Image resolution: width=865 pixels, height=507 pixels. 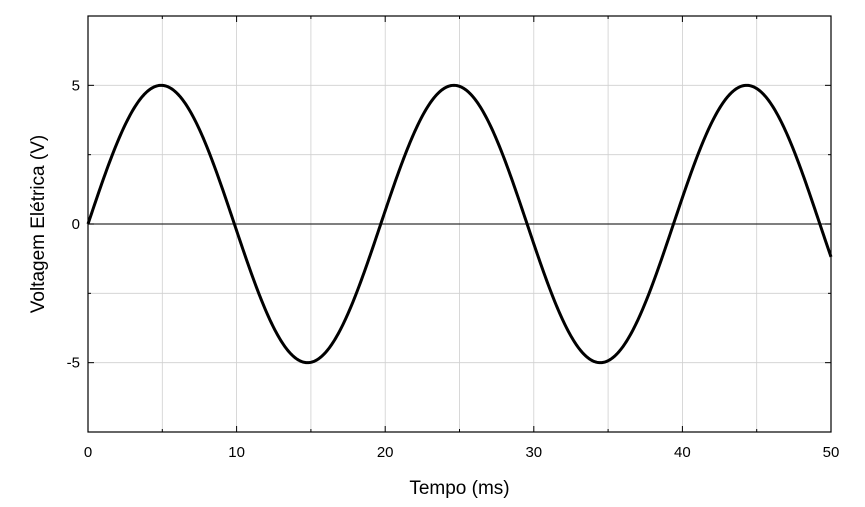 I want to click on y-tick-label: 0, so click(x=76, y=224).